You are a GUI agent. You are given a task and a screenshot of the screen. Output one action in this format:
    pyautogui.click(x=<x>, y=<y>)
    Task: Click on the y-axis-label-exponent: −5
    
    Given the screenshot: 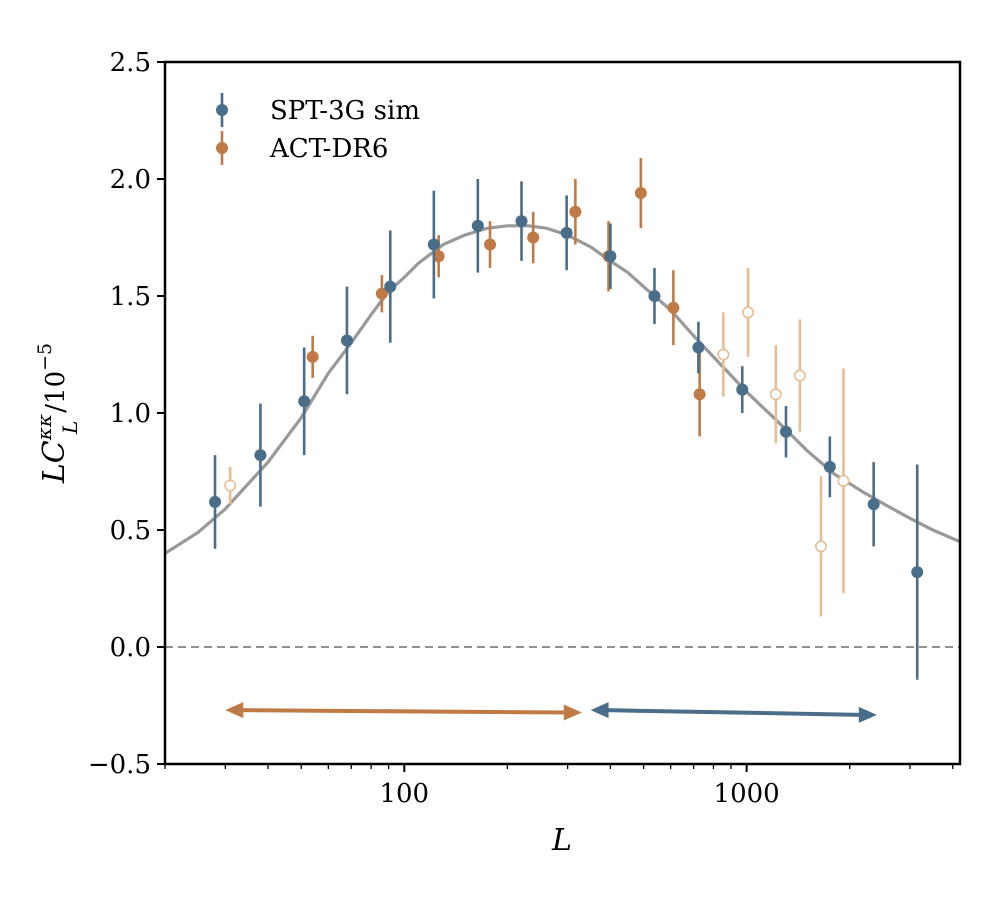 What is the action you would take?
    pyautogui.click(x=45, y=357)
    